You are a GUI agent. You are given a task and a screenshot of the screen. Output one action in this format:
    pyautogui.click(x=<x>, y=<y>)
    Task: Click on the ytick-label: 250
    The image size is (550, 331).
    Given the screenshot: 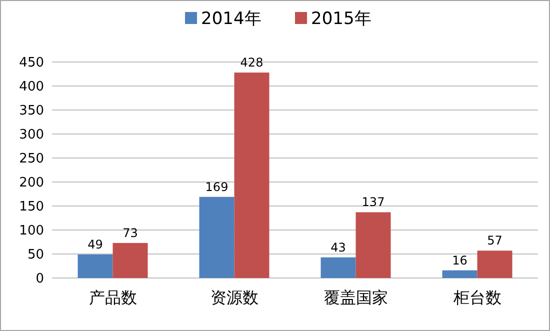 What is the action you would take?
    pyautogui.click(x=31, y=159)
    